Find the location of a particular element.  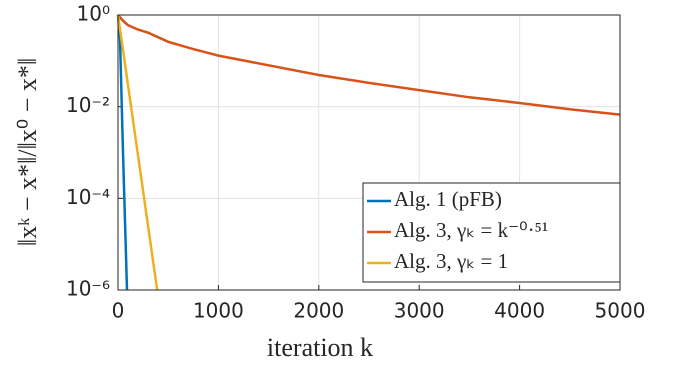

x-tick-label: 0 is located at coordinates (118, 311).